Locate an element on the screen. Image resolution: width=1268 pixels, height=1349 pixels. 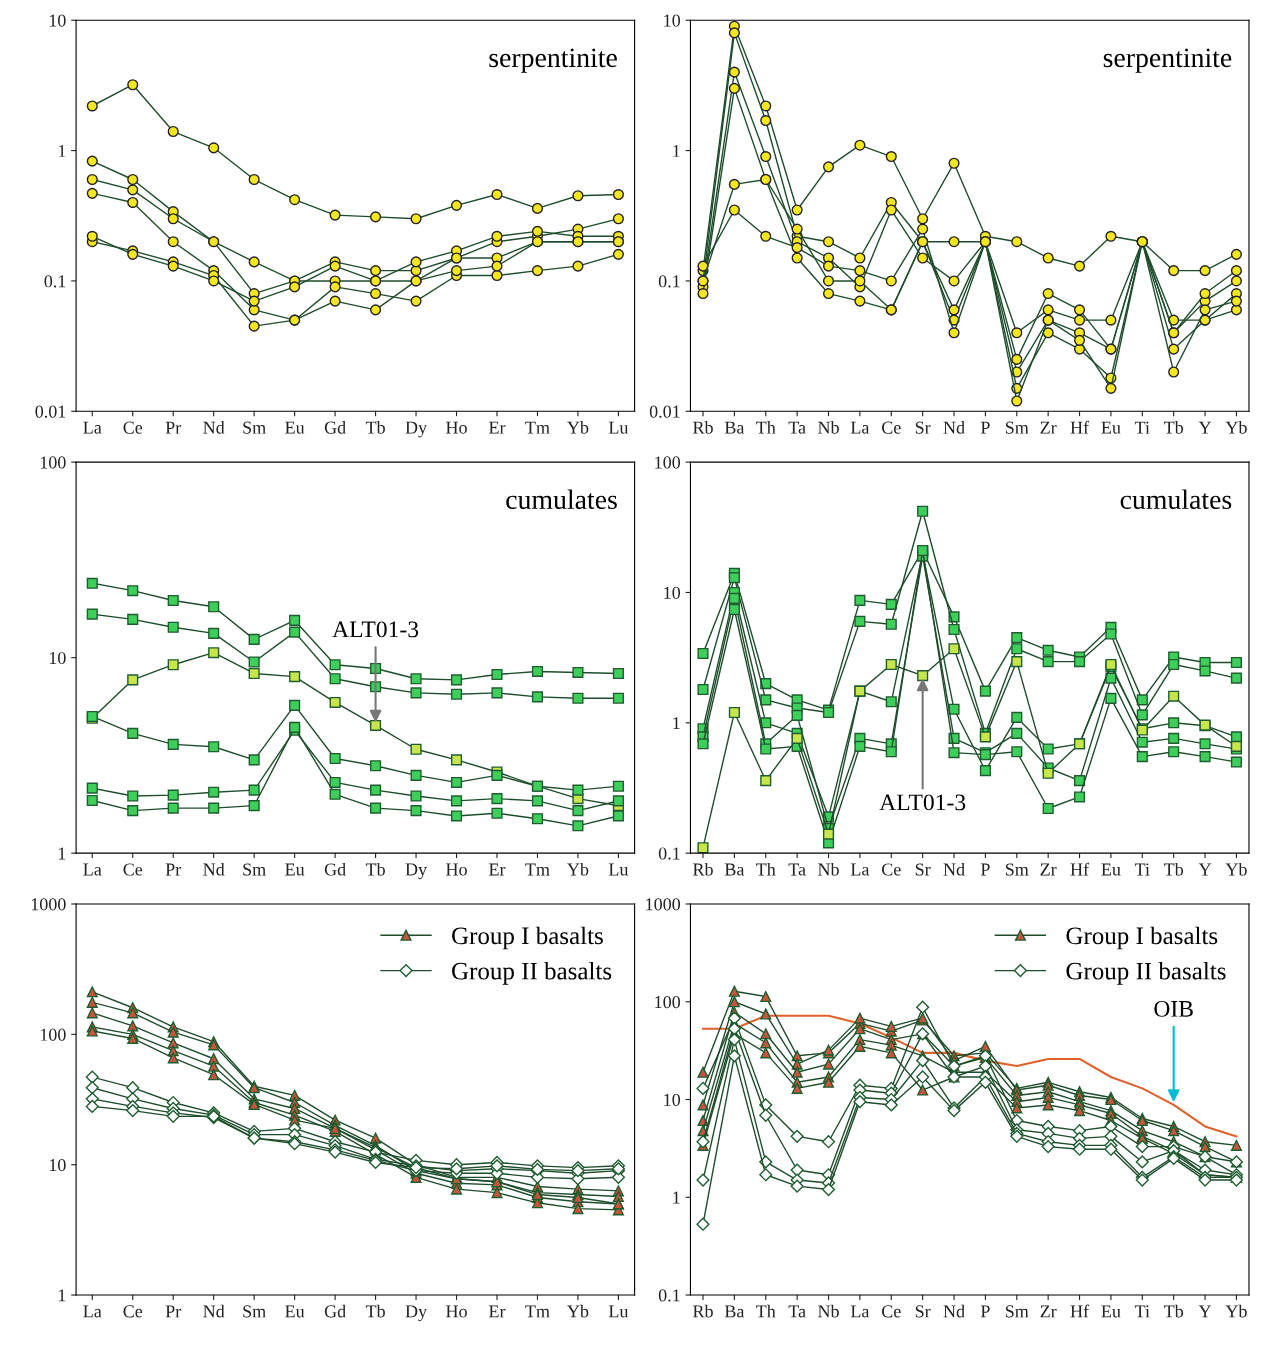
x-tick-label: Th is located at coordinates (766, 1311).